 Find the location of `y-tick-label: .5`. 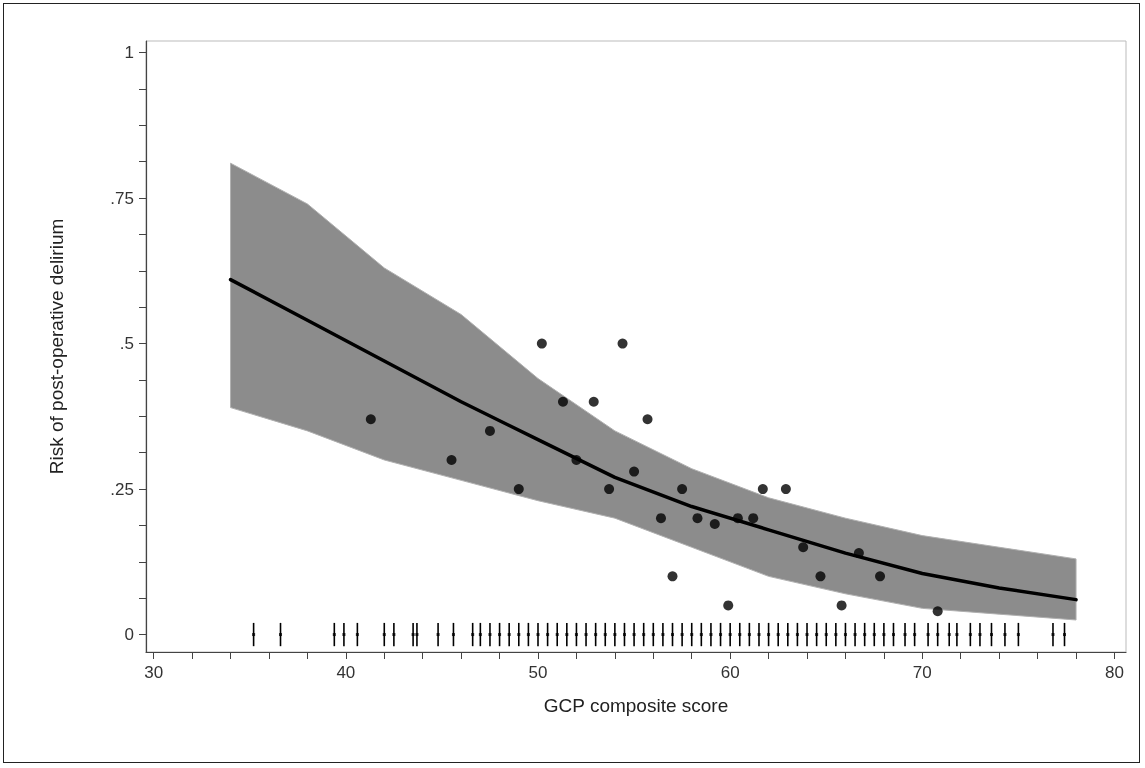

y-tick-label: .5 is located at coordinates (126, 344).